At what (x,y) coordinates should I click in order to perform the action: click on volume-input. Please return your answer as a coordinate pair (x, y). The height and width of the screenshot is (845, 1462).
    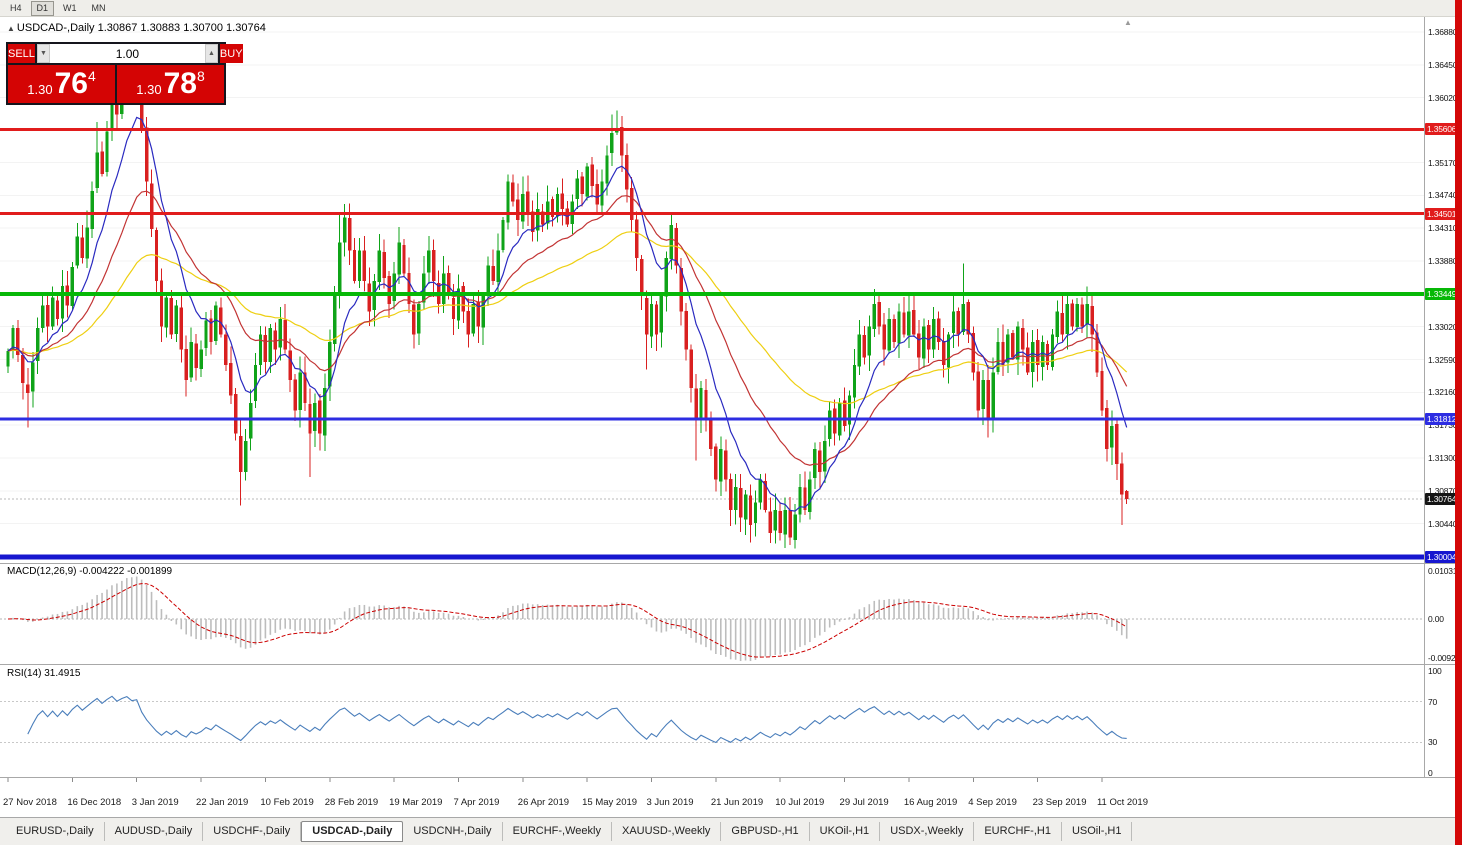
    Looking at the image, I should click on (127, 53).